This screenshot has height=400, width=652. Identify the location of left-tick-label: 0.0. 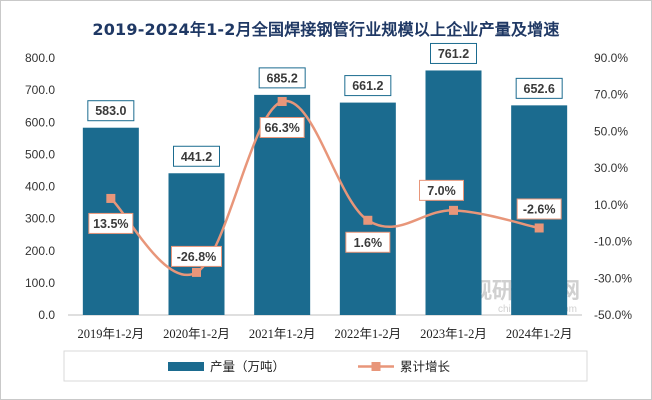
(46, 315).